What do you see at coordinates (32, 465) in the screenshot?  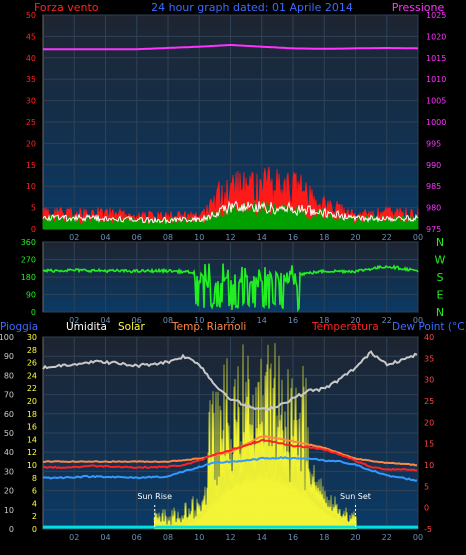 I see `solar-tick-label: 10` at bounding box center [32, 465].